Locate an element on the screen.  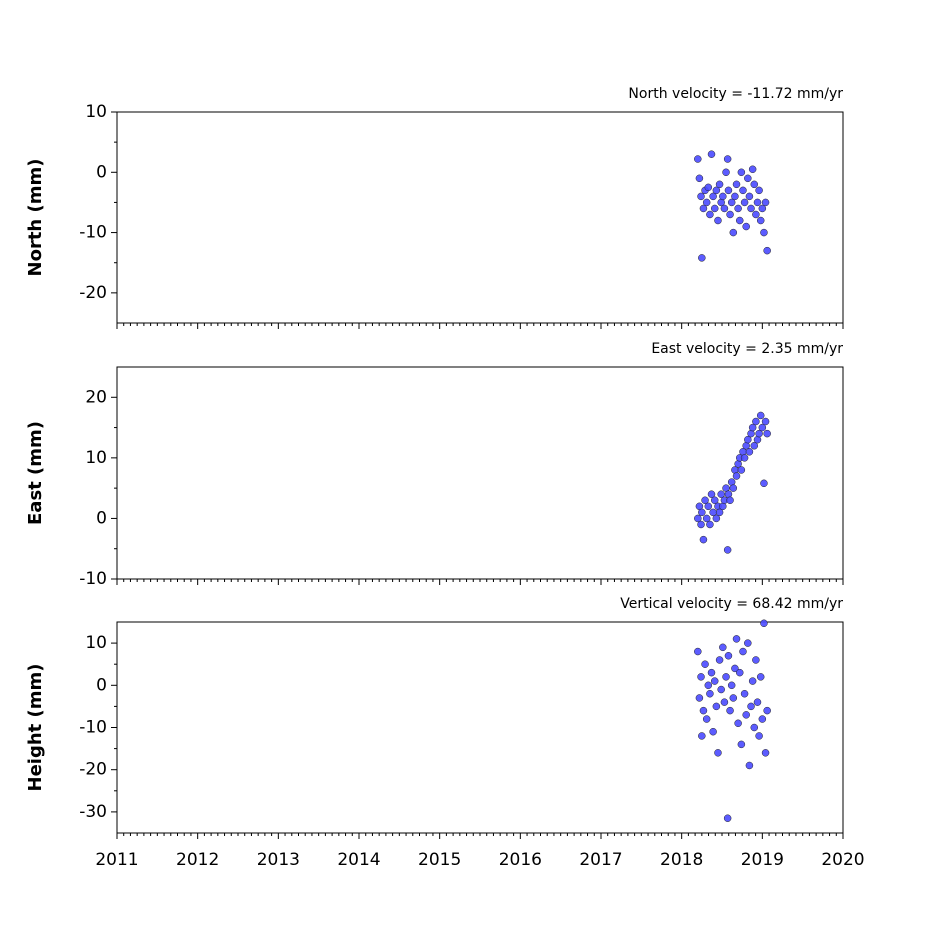
x-tick-label: 2015 is located at coordinates (439, 860).